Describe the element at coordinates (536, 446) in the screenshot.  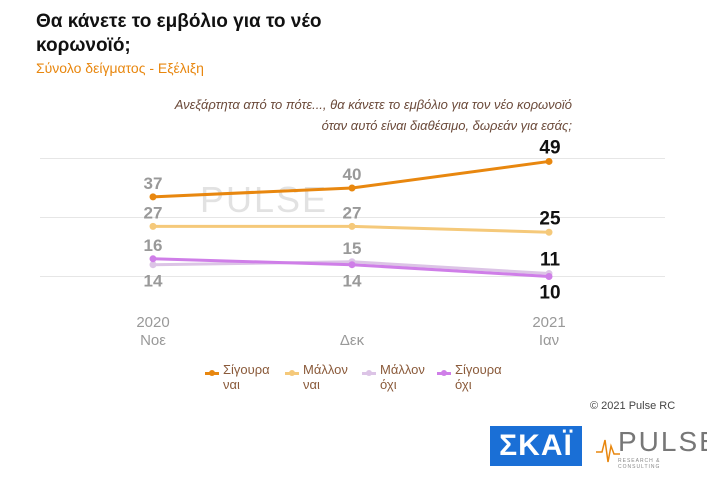
I see `skai-logo: ΣΚΑΪ` at that location.